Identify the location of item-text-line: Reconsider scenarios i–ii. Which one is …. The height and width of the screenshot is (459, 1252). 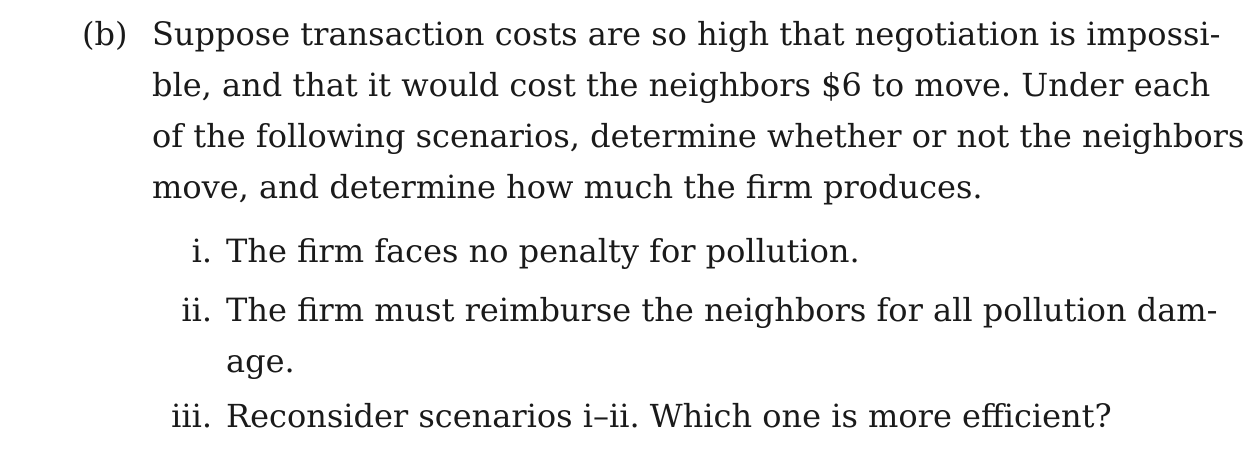
(669, 416).